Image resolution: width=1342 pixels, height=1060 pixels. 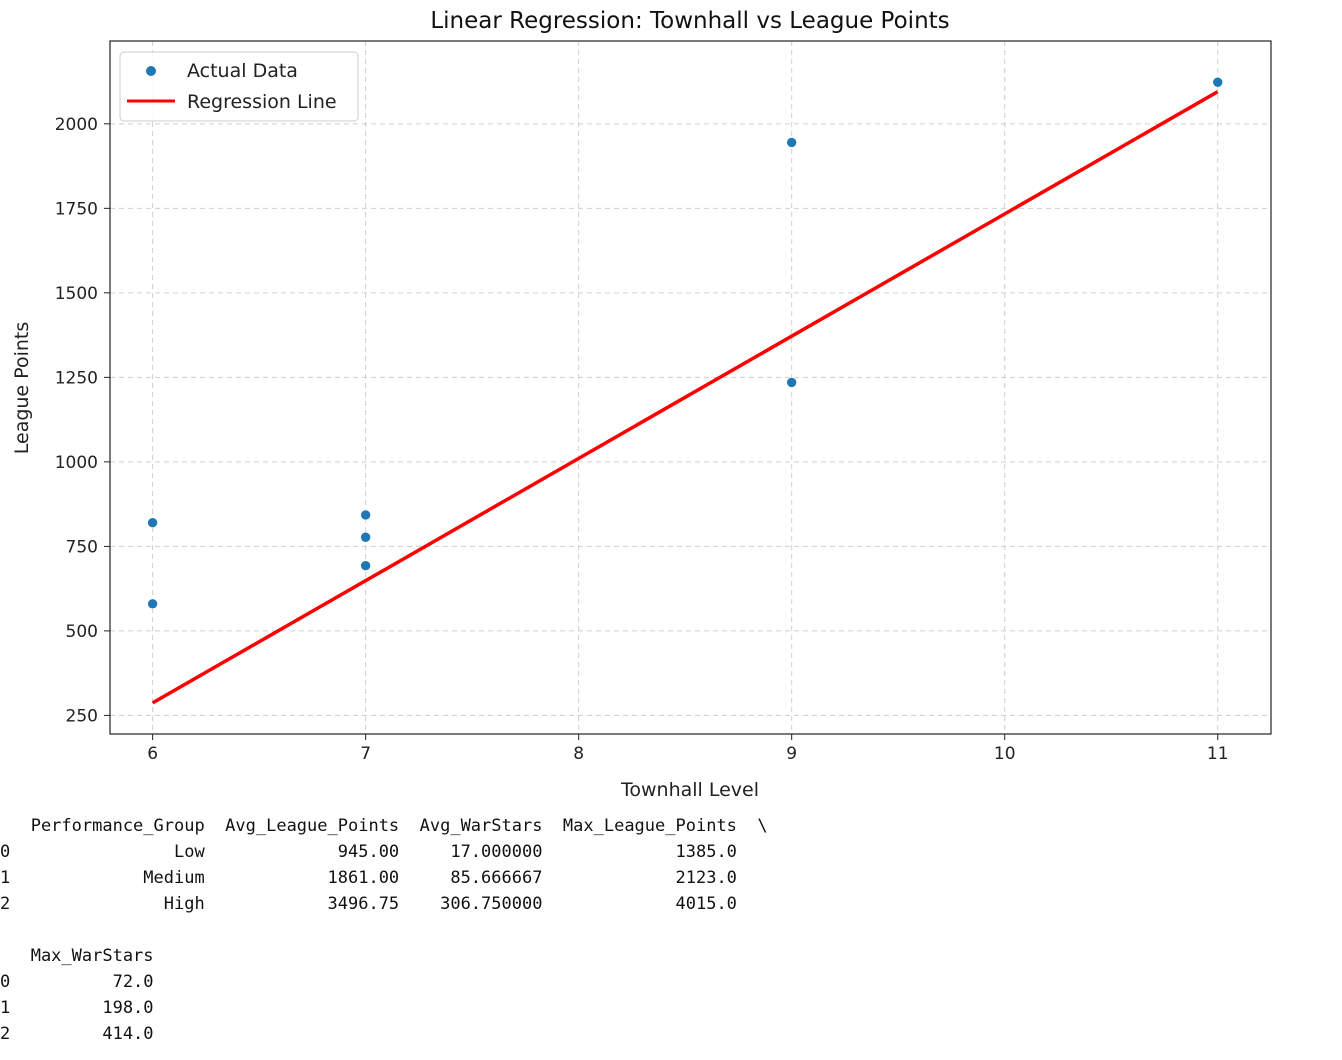 What do you see at coordinates (689, 790) in the screenshot?
I see `x-axis-label: Townhall Level` at bounding box center [689, 790].